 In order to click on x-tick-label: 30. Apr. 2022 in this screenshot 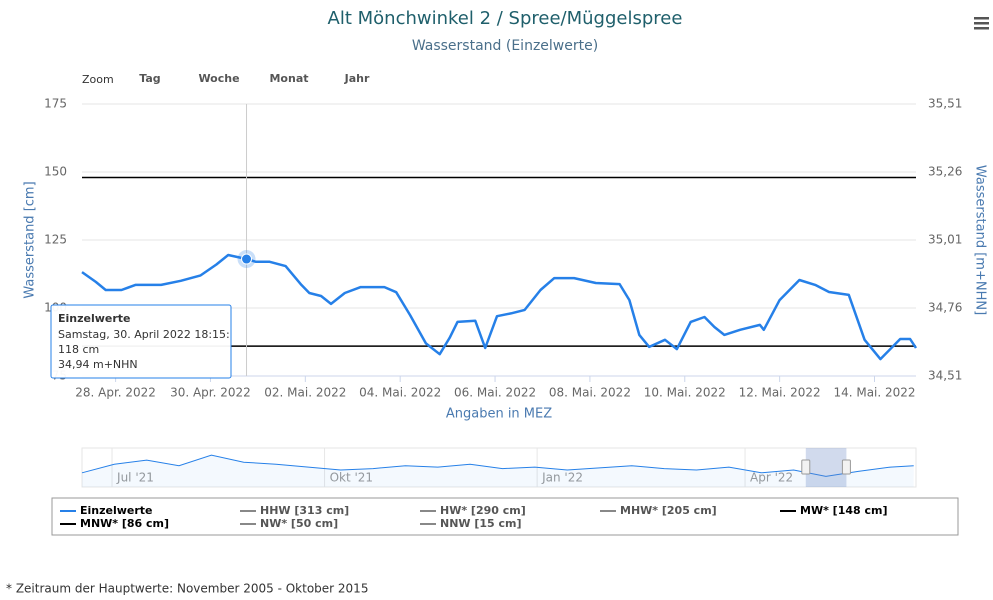, I will do `click(210, 393)`.